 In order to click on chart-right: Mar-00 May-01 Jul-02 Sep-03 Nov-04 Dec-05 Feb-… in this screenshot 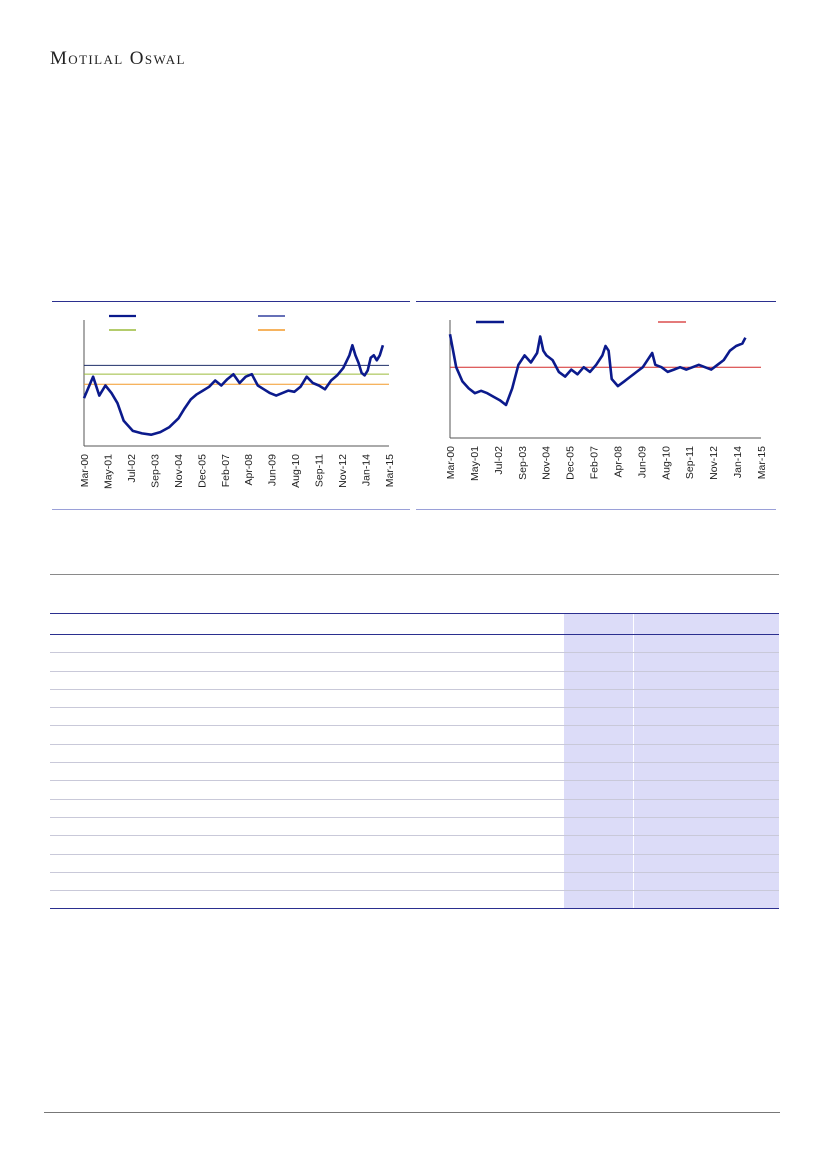, I will do `click(606, 400)`.